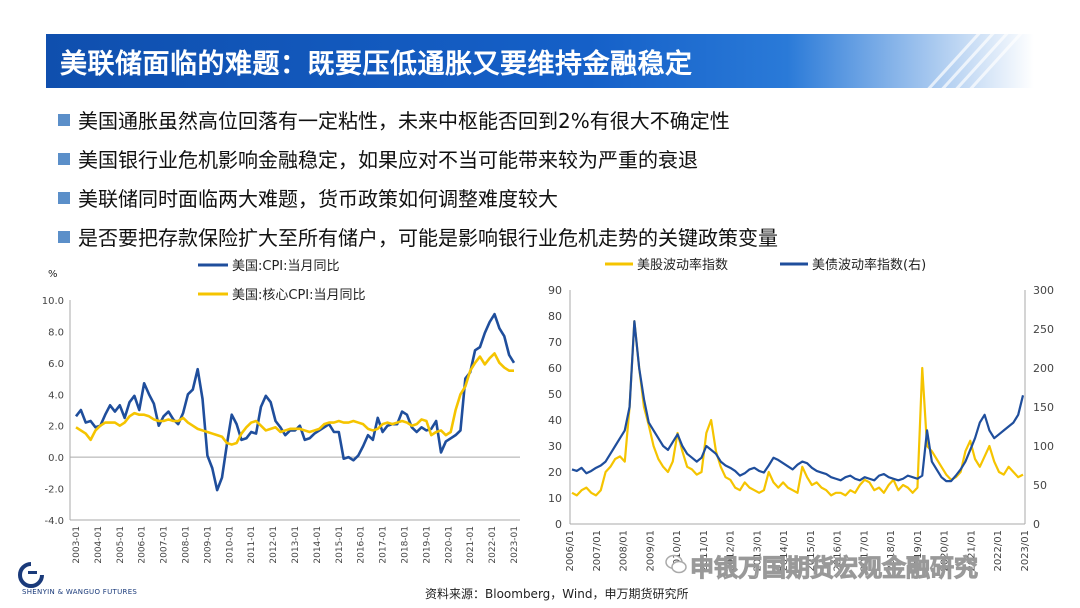 The height and width of the screenshot is (608, 1080). Describe the element at coordinates (555, 420) in the screenshot. I see `y-tick-label: 40` at that location.